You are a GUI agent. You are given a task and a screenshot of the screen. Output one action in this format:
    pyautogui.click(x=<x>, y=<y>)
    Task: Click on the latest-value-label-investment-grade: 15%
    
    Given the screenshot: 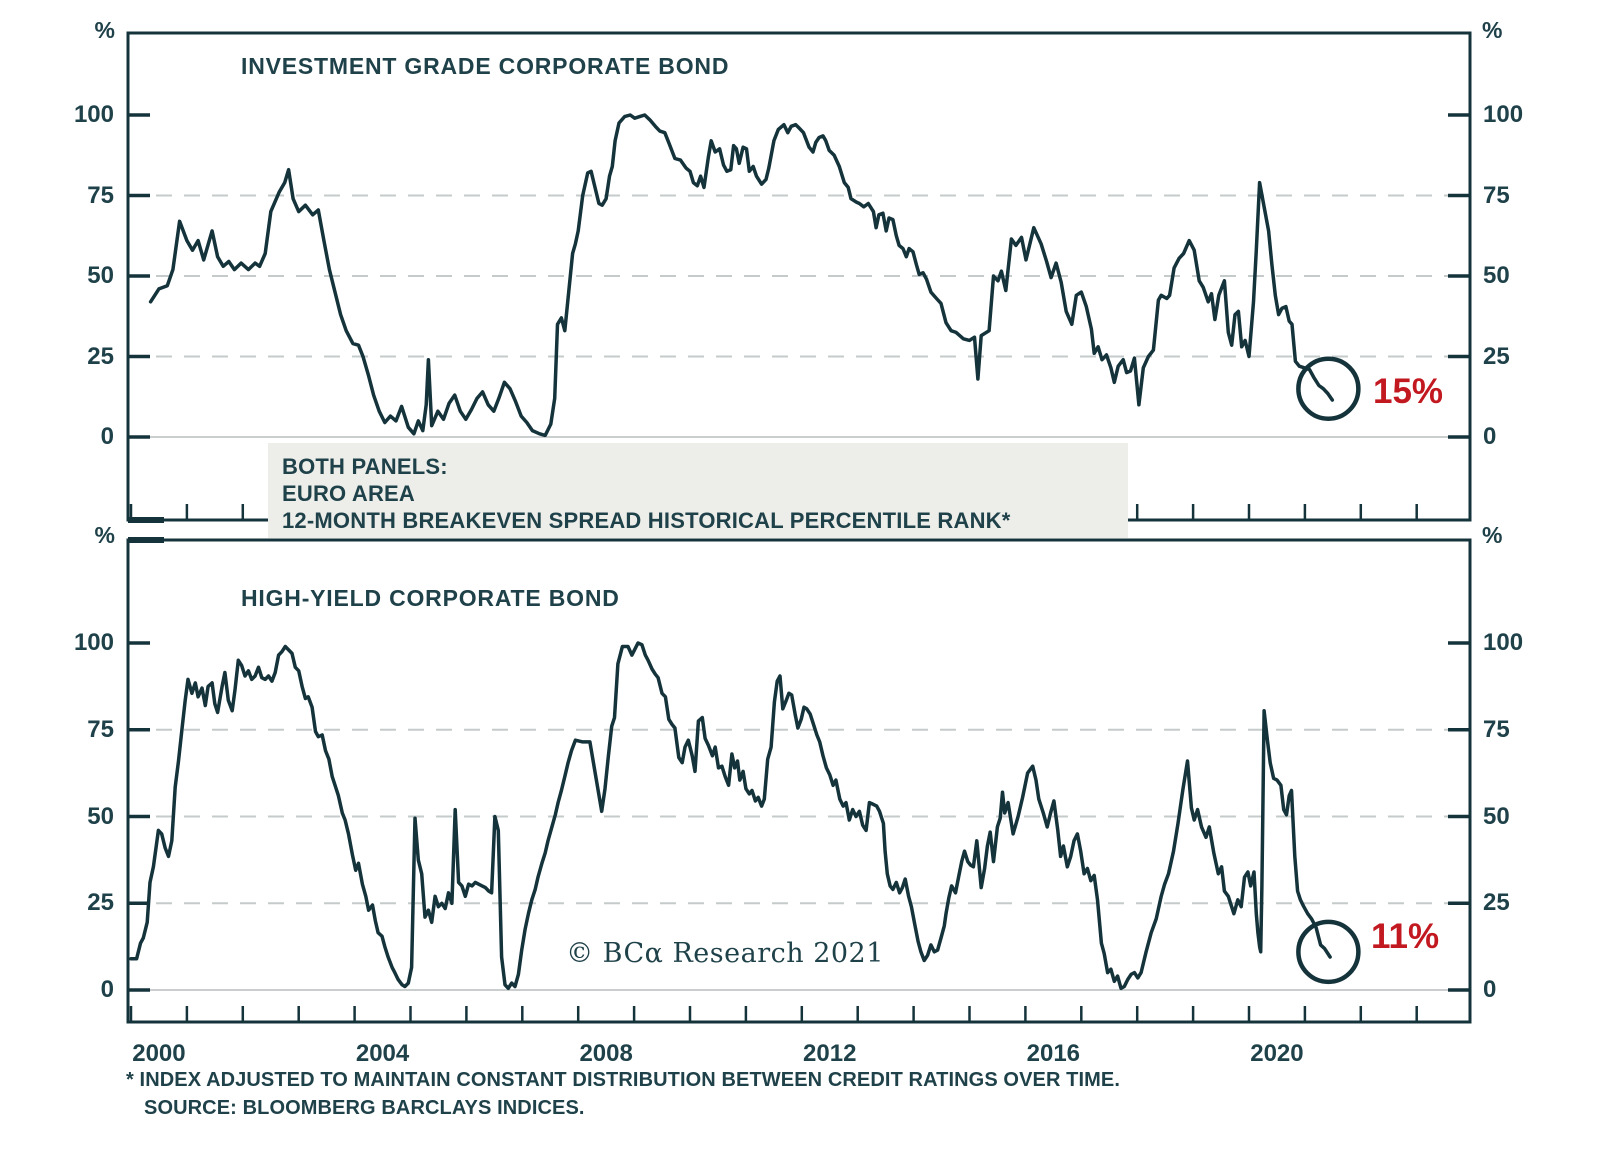 What is the action you would take?
    pyautogui.click(x=1408, y=391)
    